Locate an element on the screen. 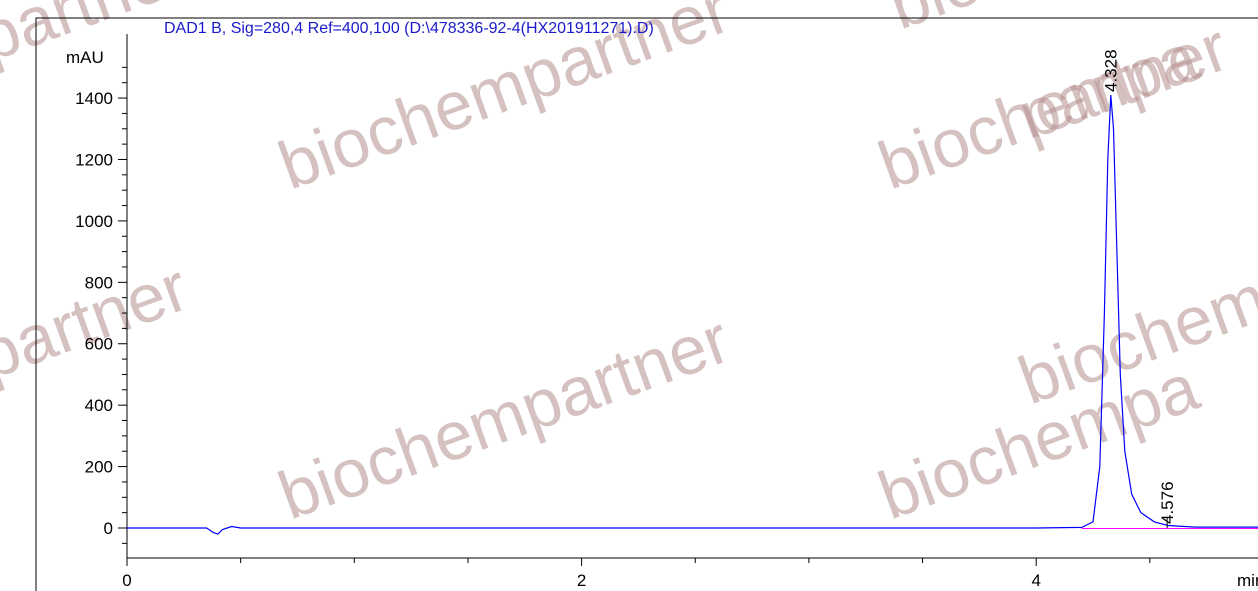 The image size is (1258, 591). y-tick-label: 800 is located at coordinates (99, 282).